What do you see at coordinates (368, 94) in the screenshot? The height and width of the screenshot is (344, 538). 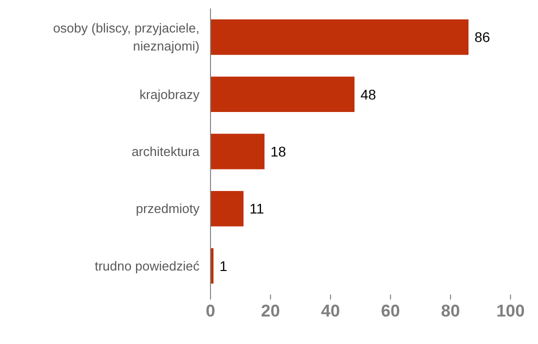 I see `data-label: 48` at bounding box center [368, 94].